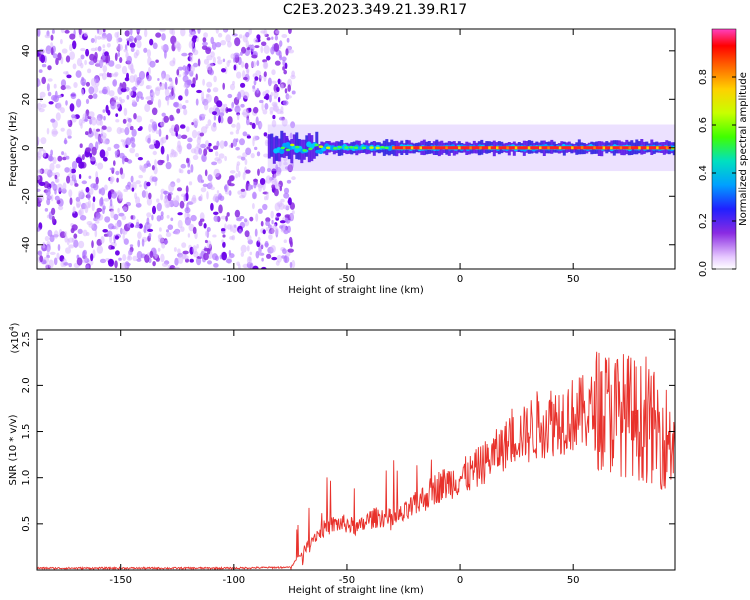 The height and width of the screenshot is (600, 750). What do you see at coordinates (26, 245) in the screenshot?
I see `y-tick-label: -40` at bounding box center [26, 245].